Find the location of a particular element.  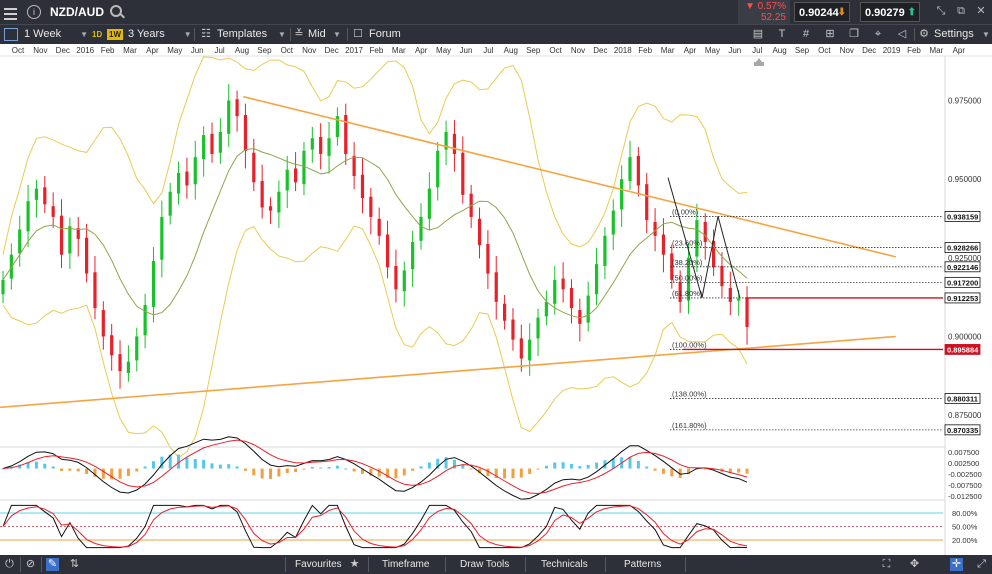

popout-icon: ⧉ is located at coordinates (961, 11).